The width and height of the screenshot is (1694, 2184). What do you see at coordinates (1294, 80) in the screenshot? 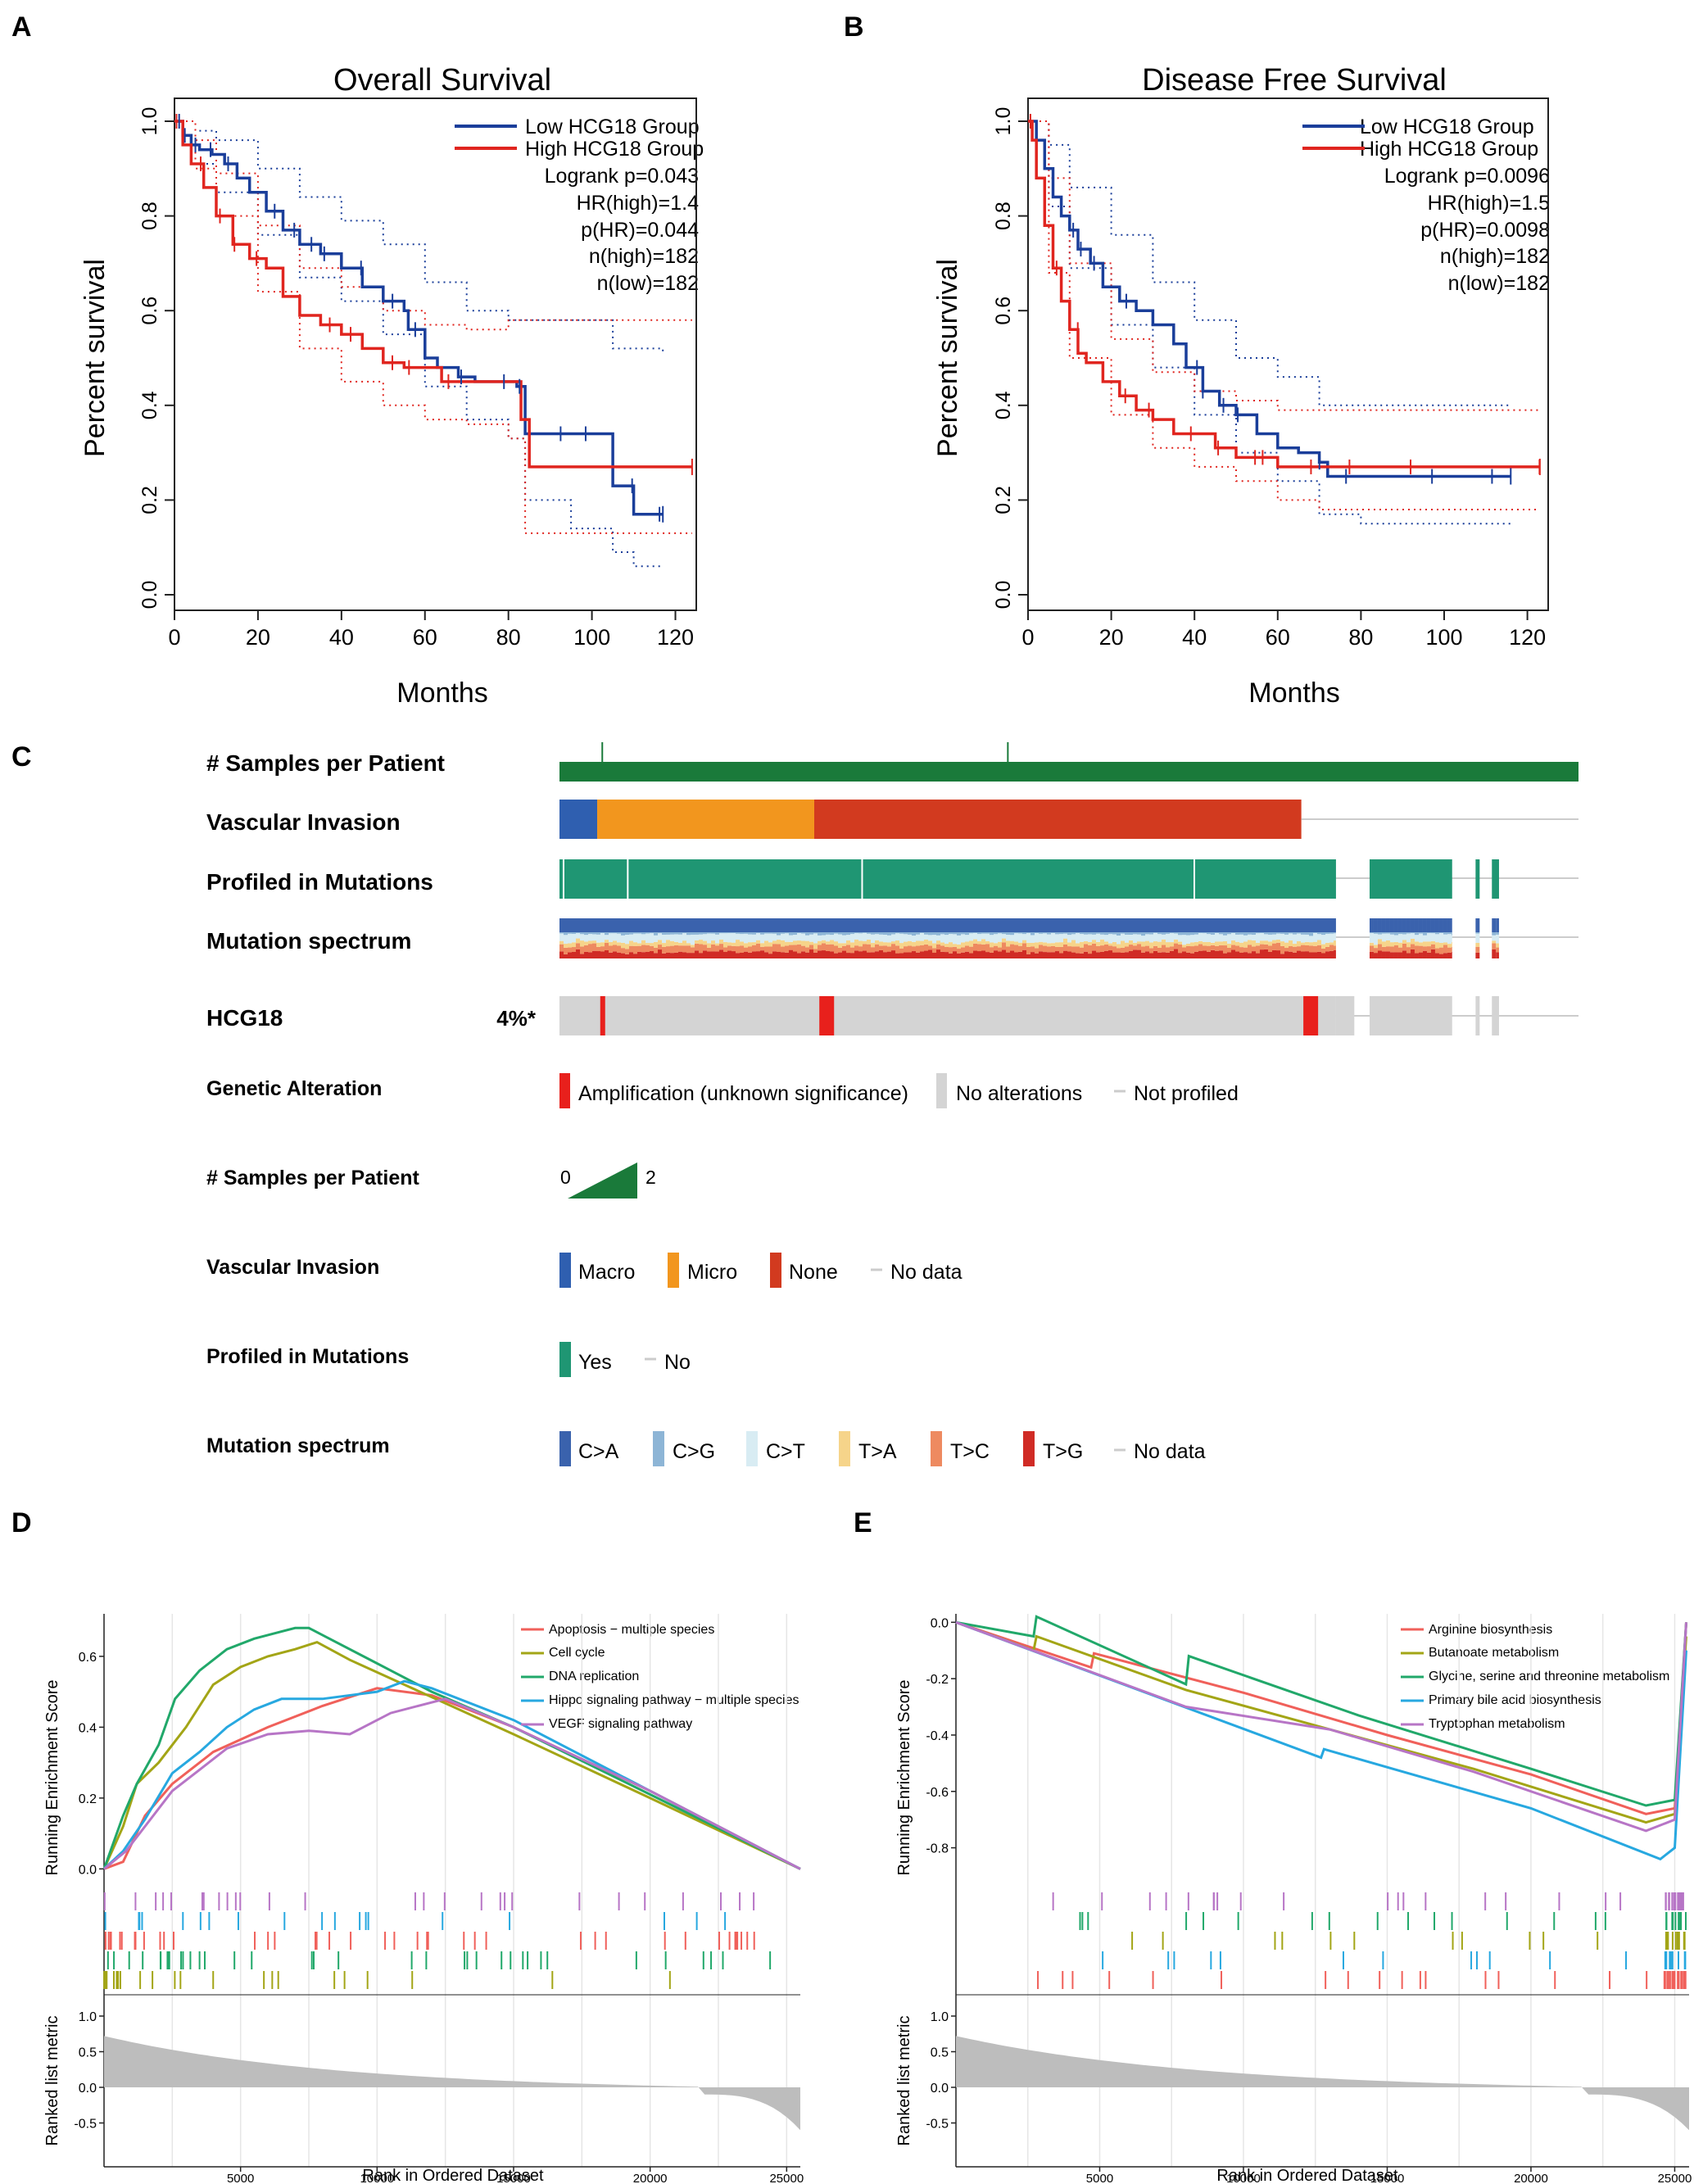
I see `chart-title: Disease Free Survival` at bounding box center [1294, 80].